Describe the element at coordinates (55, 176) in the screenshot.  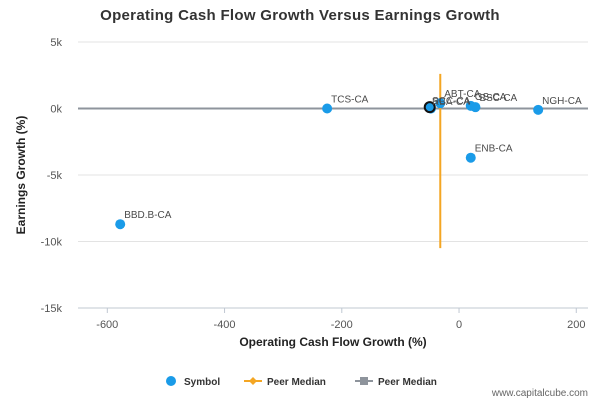
I see `y-tick-label: -5k` at that location.